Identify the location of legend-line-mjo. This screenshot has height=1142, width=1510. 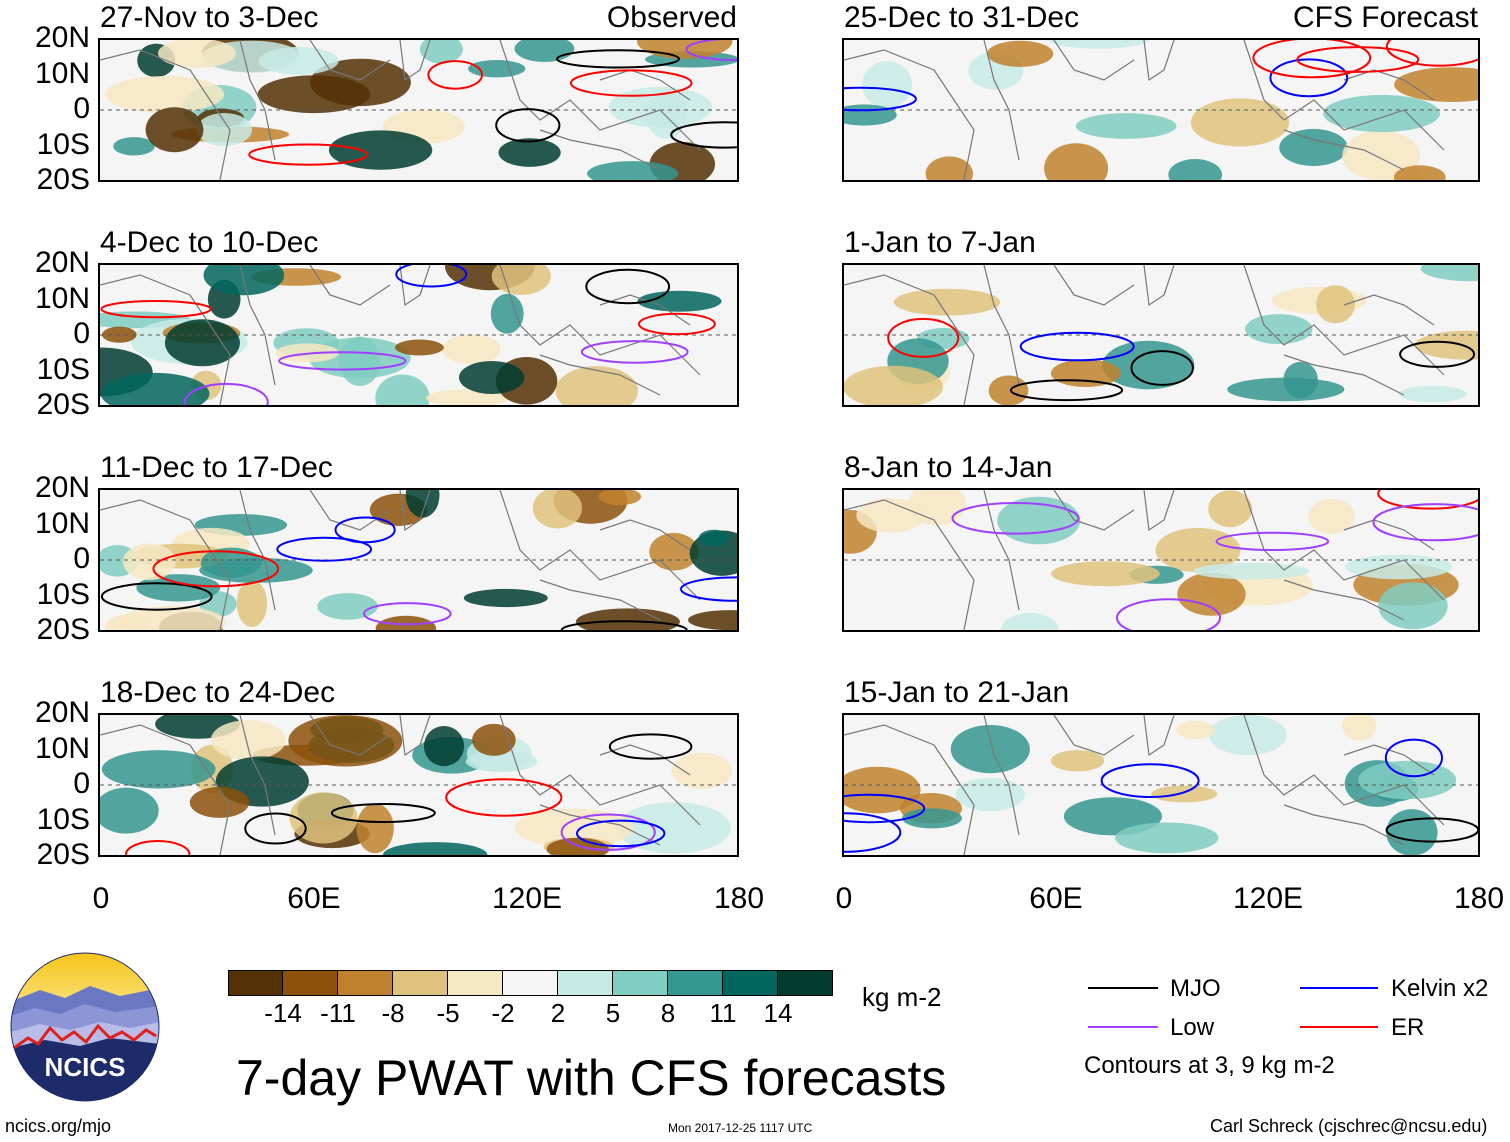
(1123, 988).